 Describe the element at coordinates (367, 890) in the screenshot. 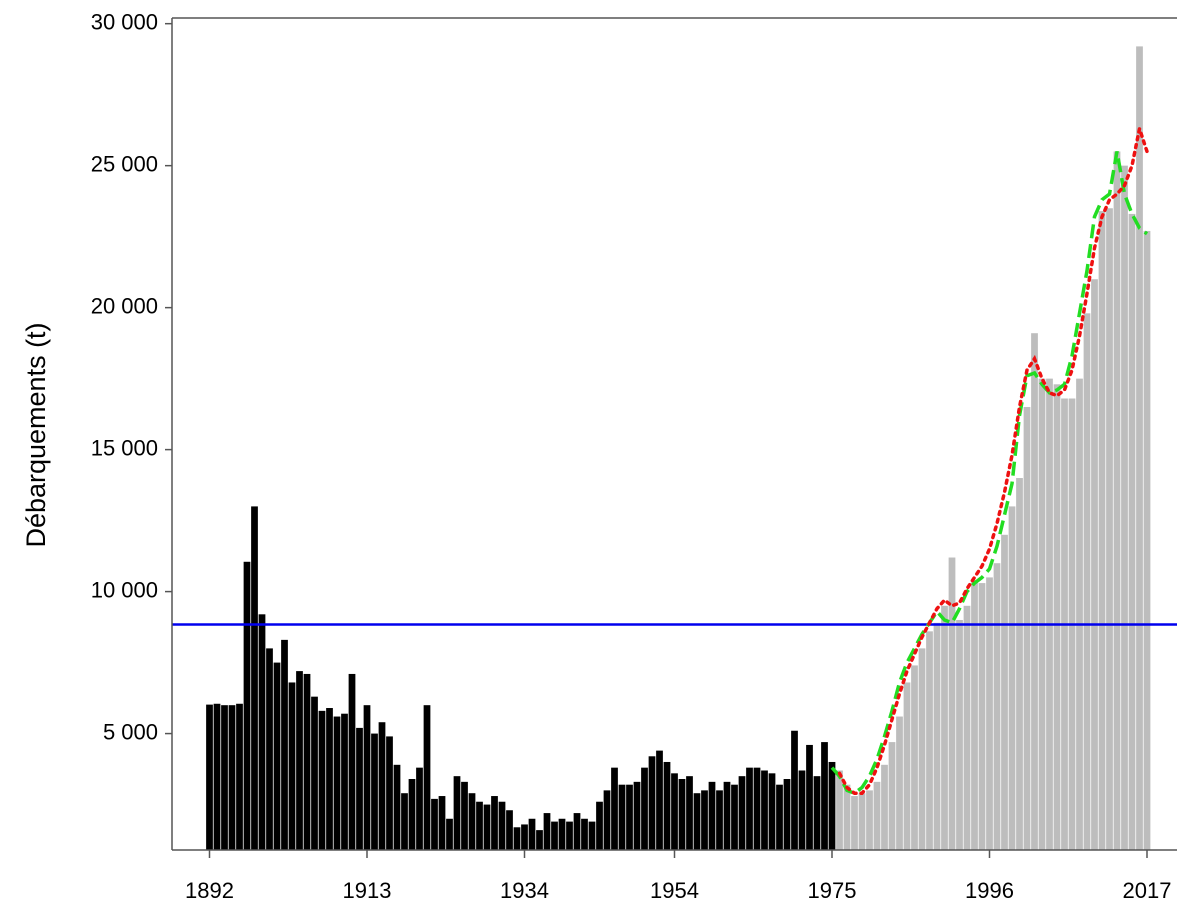

I see `x-tick-label: 1913` at that location.